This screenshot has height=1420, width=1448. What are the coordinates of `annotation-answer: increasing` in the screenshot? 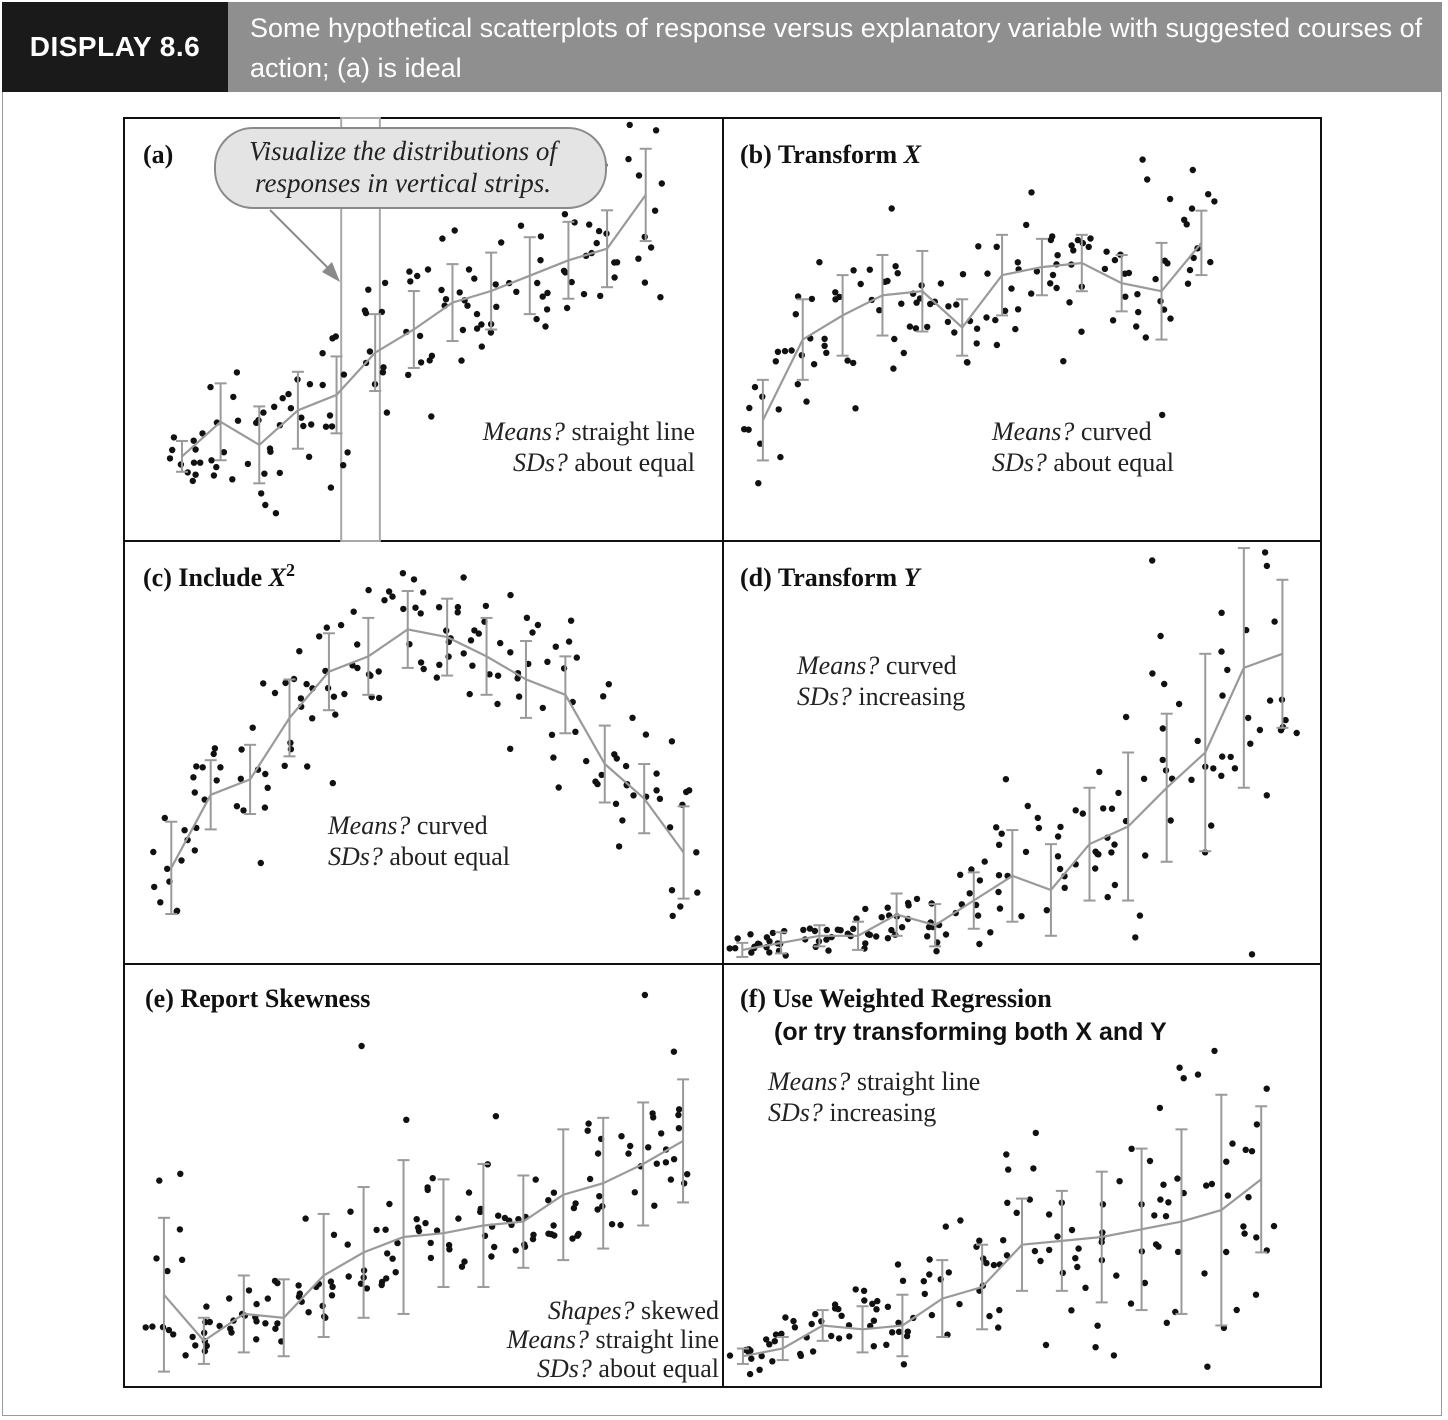 It's located at (908, 696).